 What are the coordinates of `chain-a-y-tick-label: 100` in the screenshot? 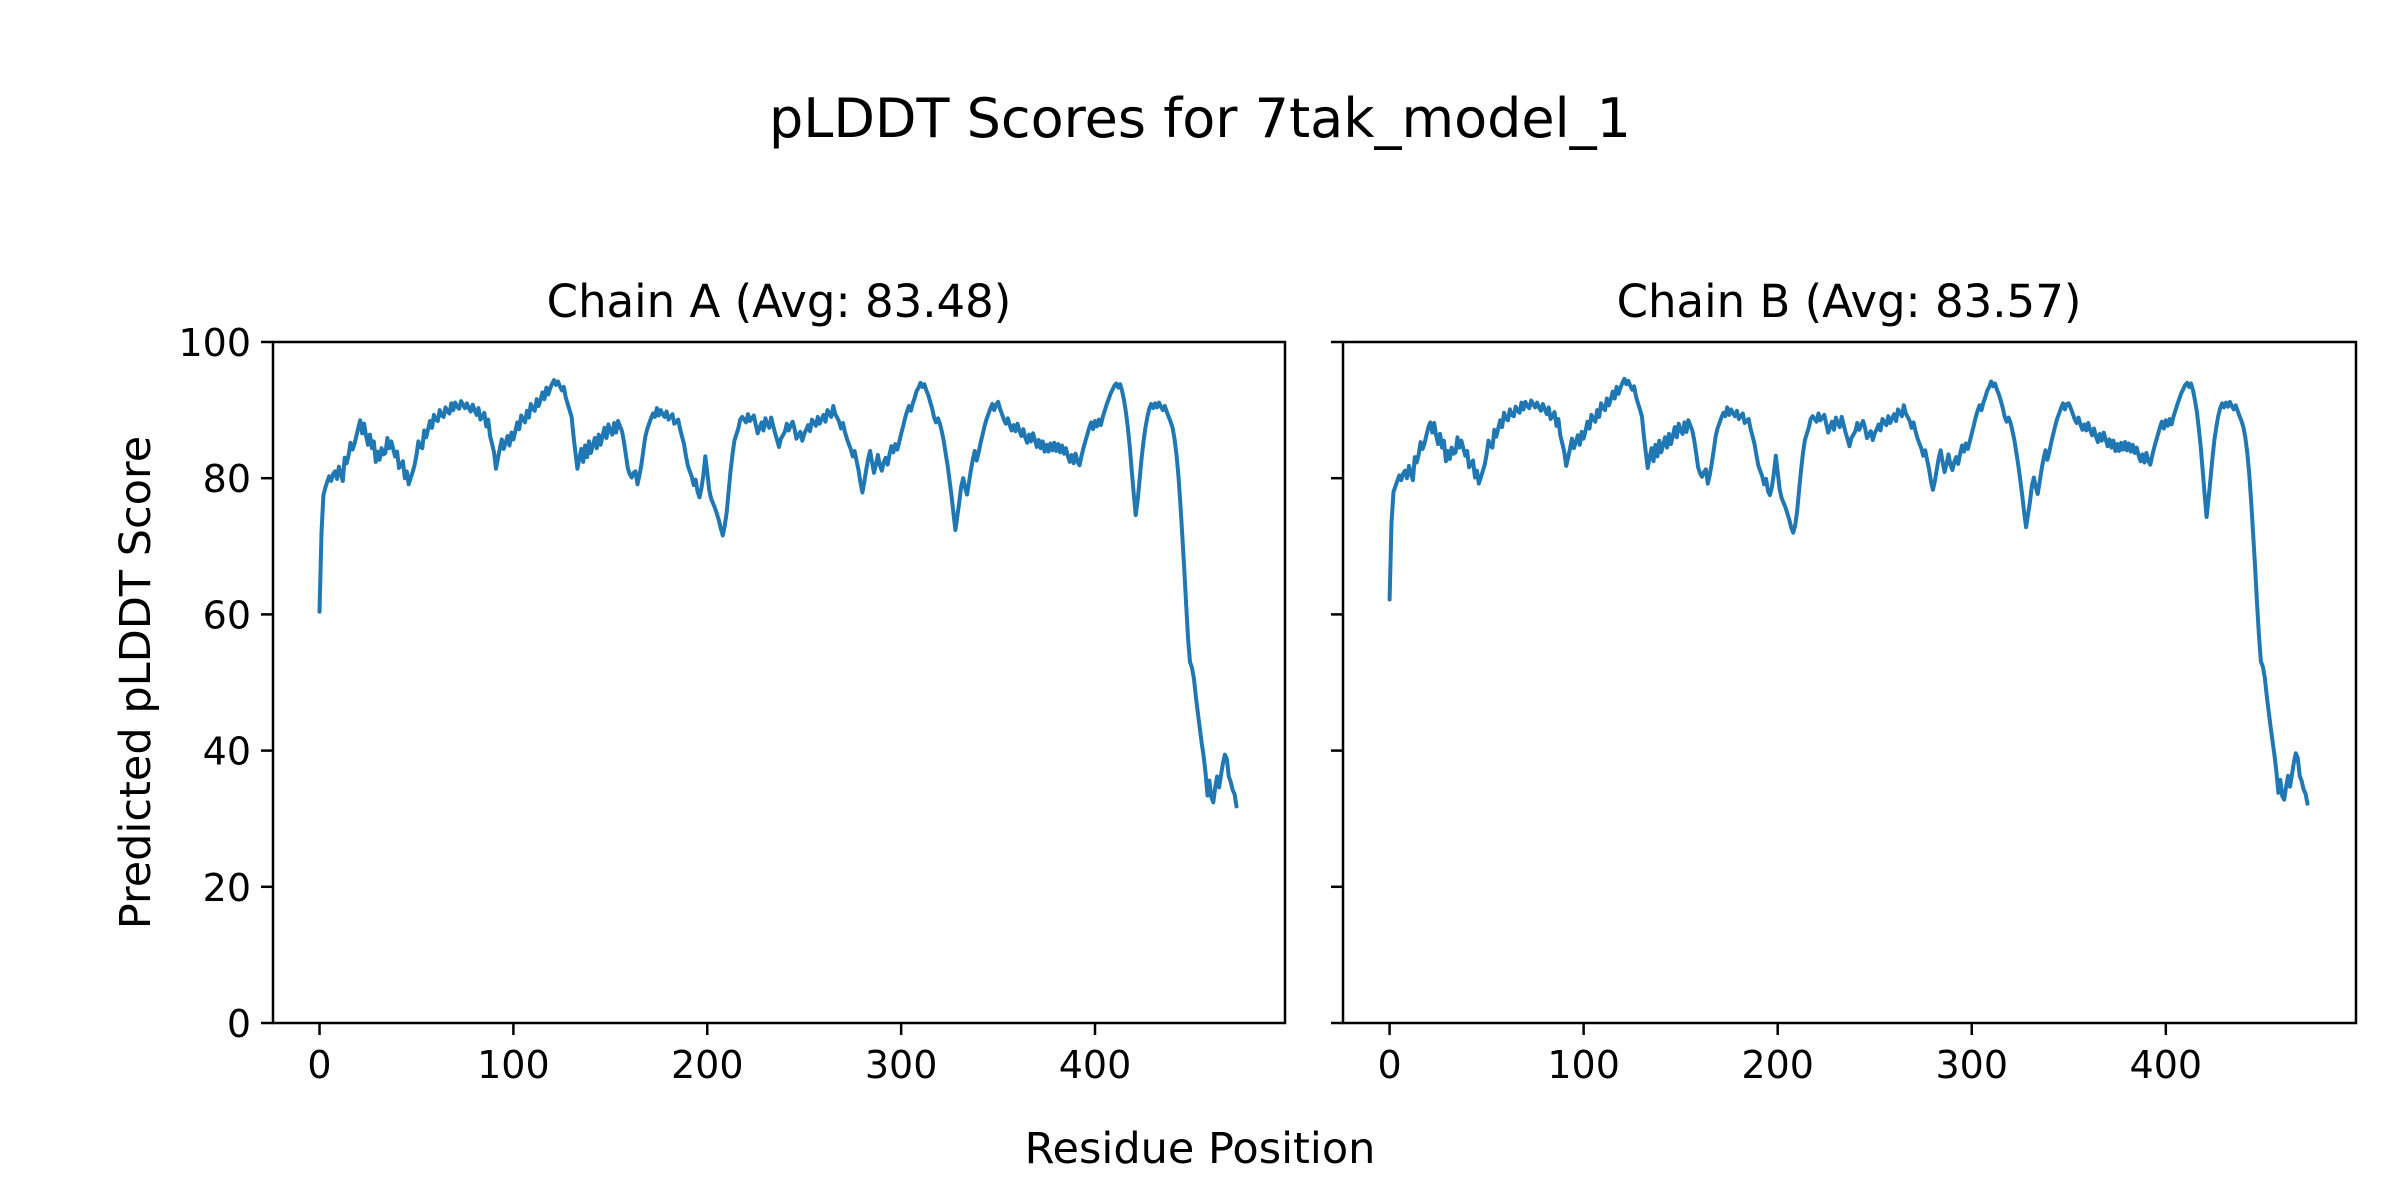 It's located at (214, 343).